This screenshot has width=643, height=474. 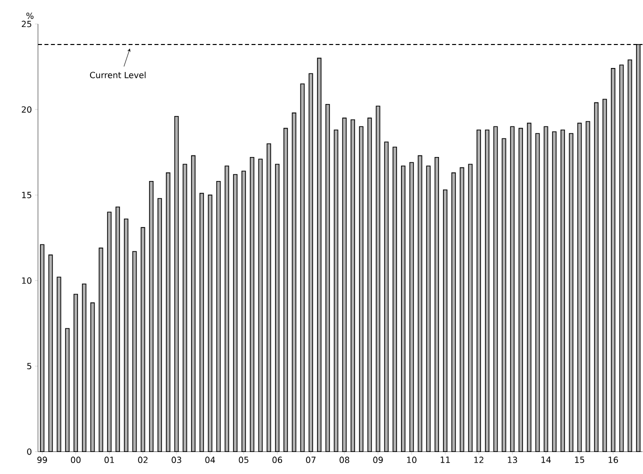 I want to click on x-tick-label: 16, so click(x=613, y=460).